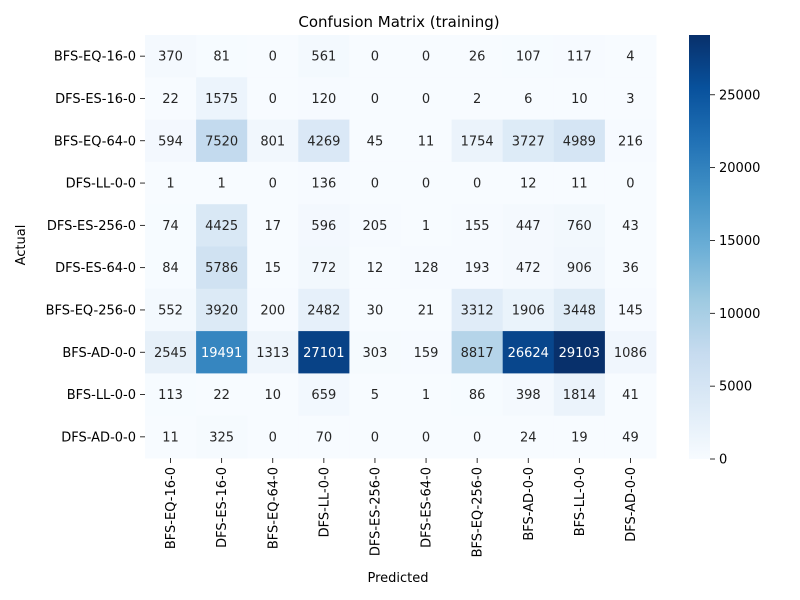 The height and width of the screenshot is (600, 800). I want to click on cell-value-label: 596, so click(323, 226).